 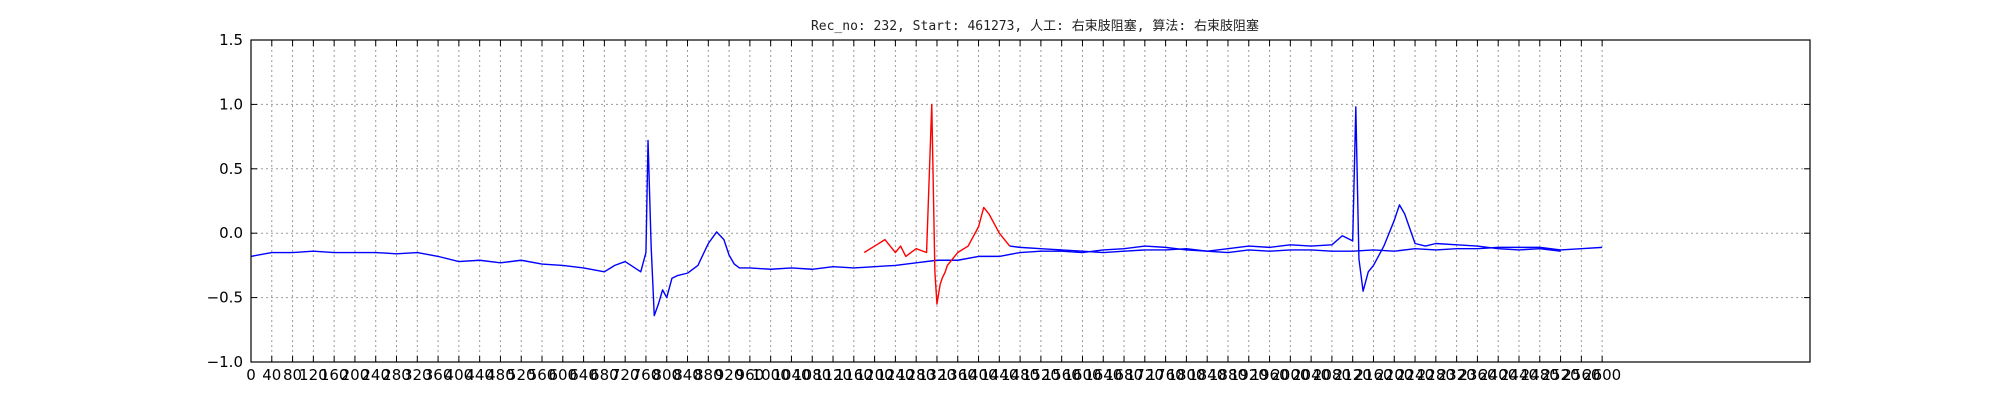 What do you see at coordinates (978, 375) in the screenshot?
I see `x-tick-label: 1400` at bounding box center [978, 375].